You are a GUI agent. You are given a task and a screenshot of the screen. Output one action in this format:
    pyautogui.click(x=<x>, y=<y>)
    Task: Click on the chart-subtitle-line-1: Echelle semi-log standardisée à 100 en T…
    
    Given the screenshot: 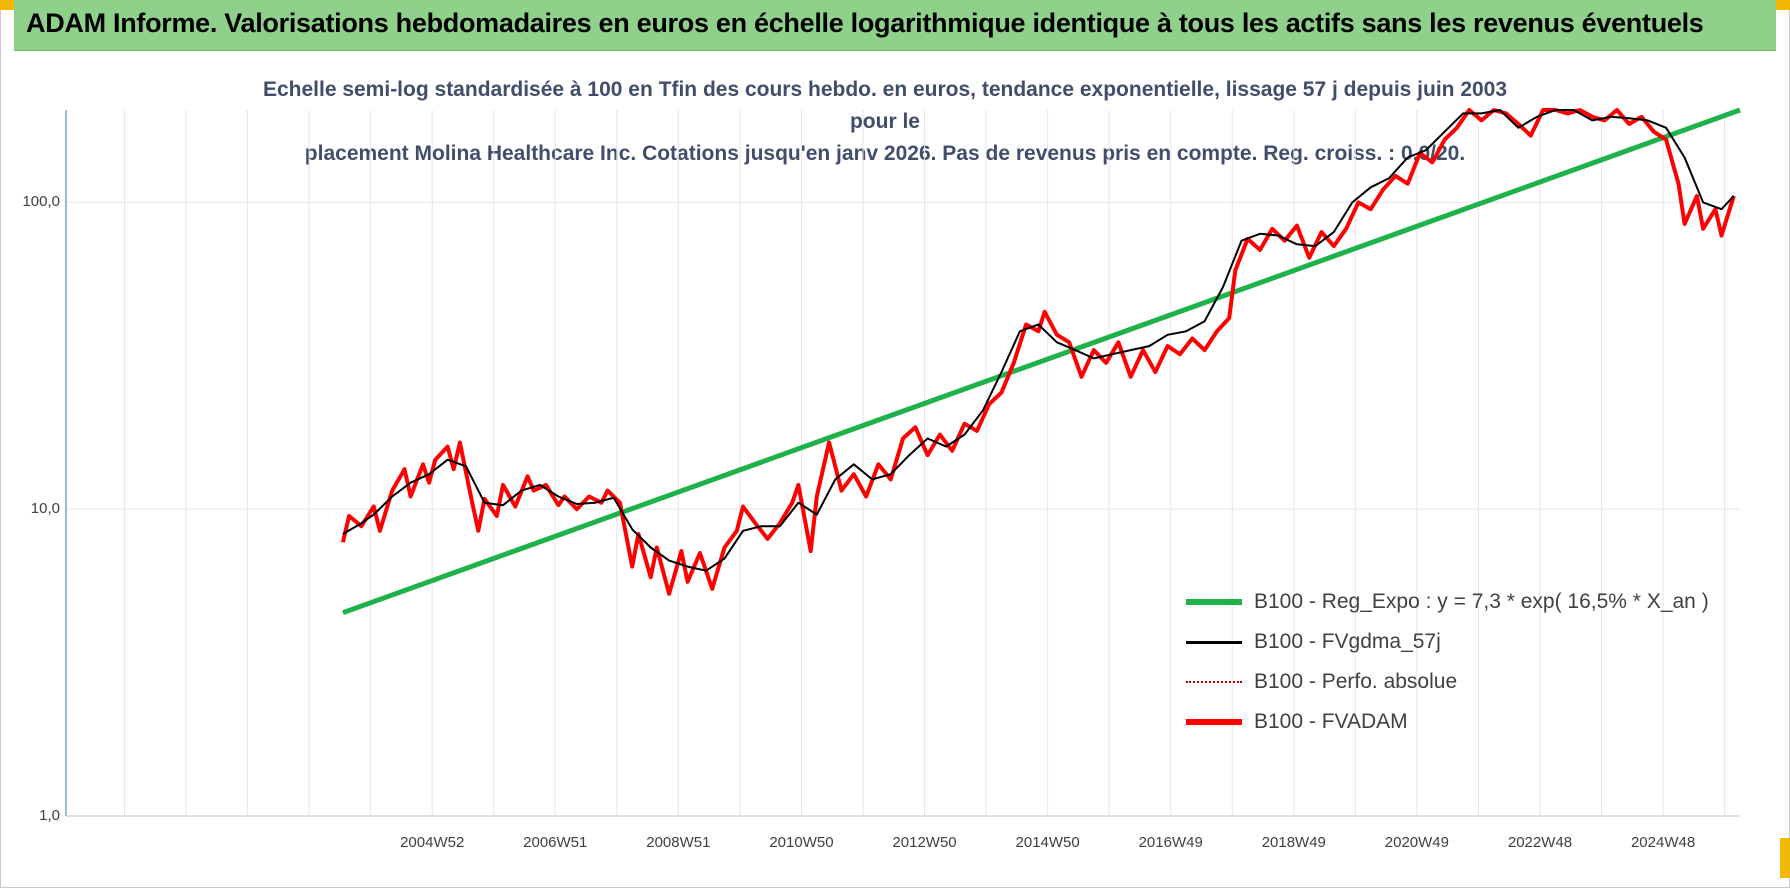 What is the action you would take?
    pyautogui.click(x=885, y=105)
    